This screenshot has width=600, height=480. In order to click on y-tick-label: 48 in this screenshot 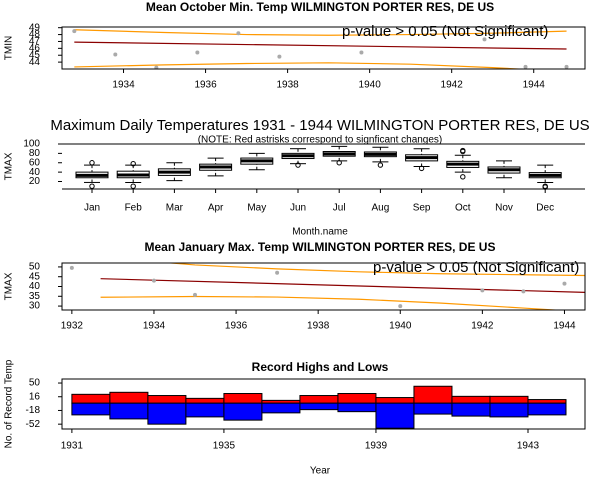, I will do `click(35, 34)`.